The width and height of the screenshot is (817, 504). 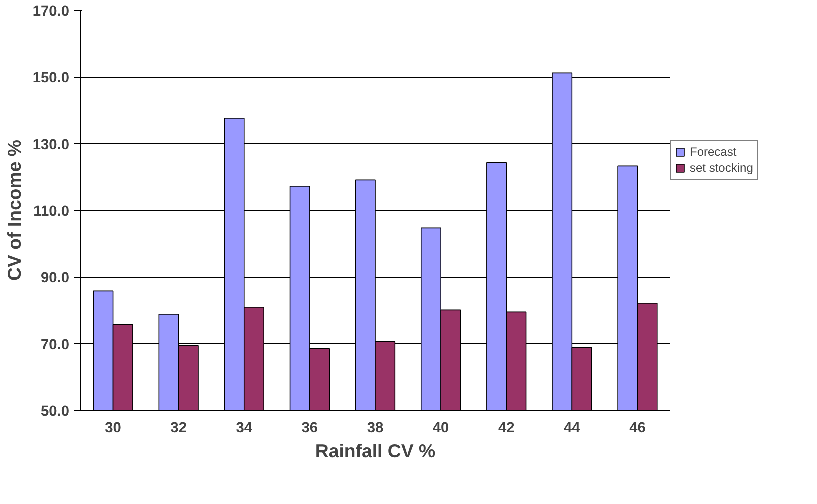 I want to click on legend-label: Forecast, so click(x=713, y=152).